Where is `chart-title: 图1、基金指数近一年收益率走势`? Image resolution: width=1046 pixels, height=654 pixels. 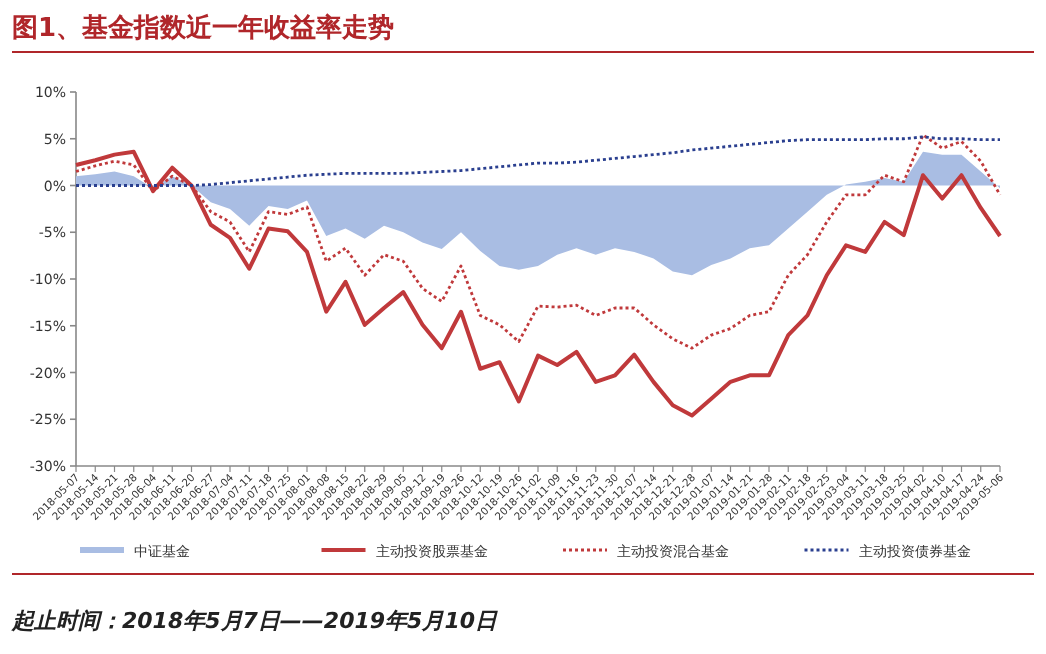 chart-title: 图1、基金指数近一年收益率走势 is located at coordinates (203, 28).